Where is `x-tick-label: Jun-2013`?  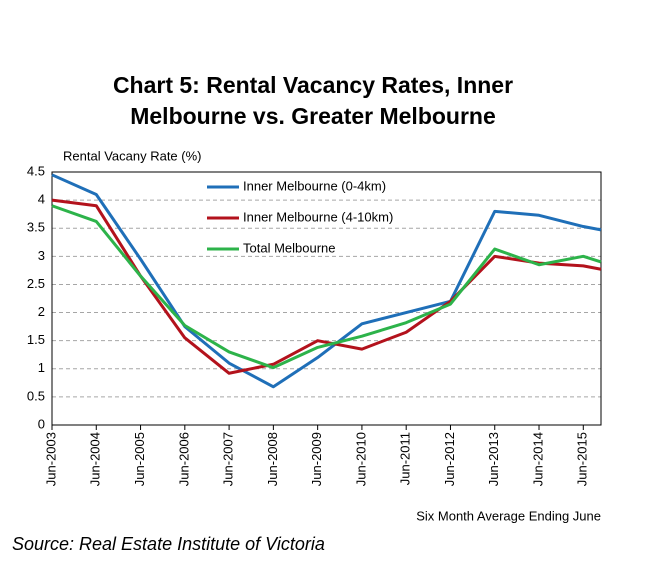 x-tick-label: Jun-2013 is located at coordinates (493, 459).